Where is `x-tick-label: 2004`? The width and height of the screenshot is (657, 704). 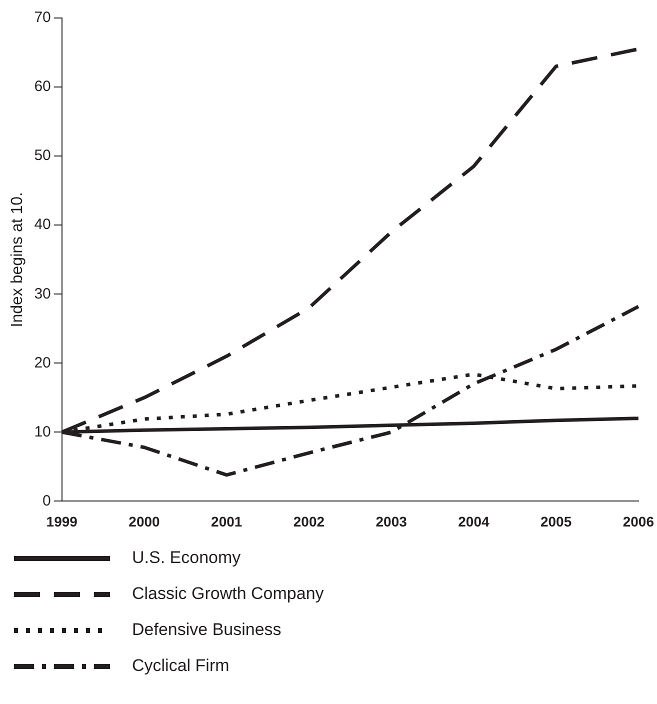
x-tick-label: 2004 is located at coordinates (474, 521).